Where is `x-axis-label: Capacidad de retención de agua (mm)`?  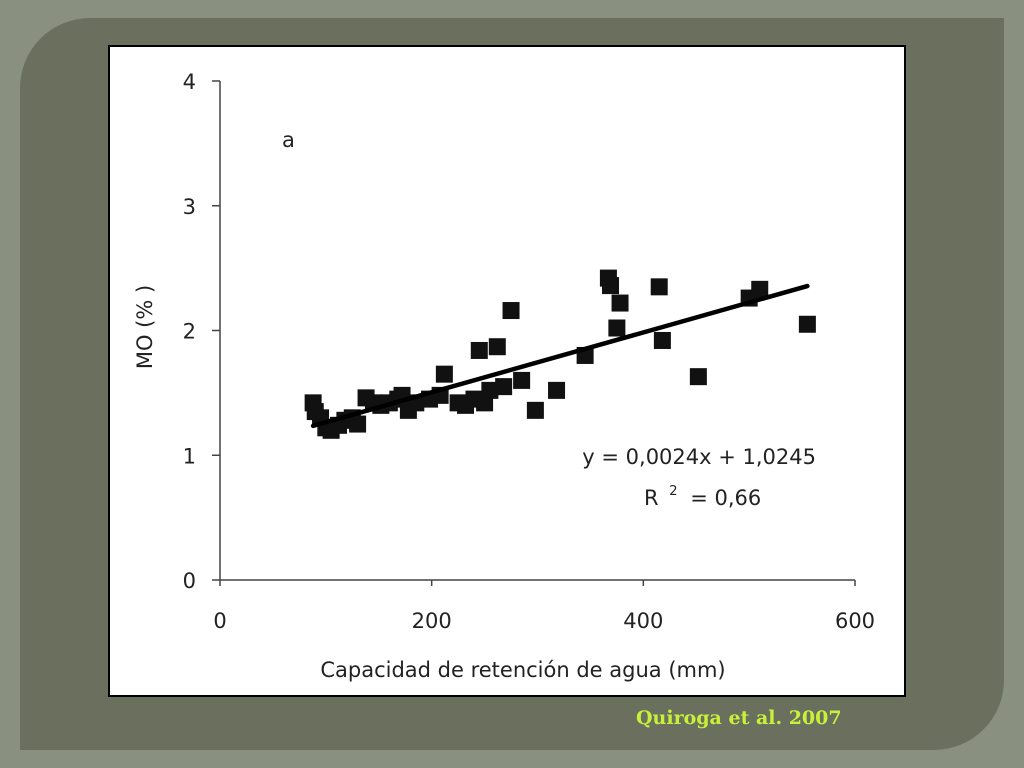
x-axis-label: Capacidad de retención de agua (mm) is located at coordinates (522, 670).